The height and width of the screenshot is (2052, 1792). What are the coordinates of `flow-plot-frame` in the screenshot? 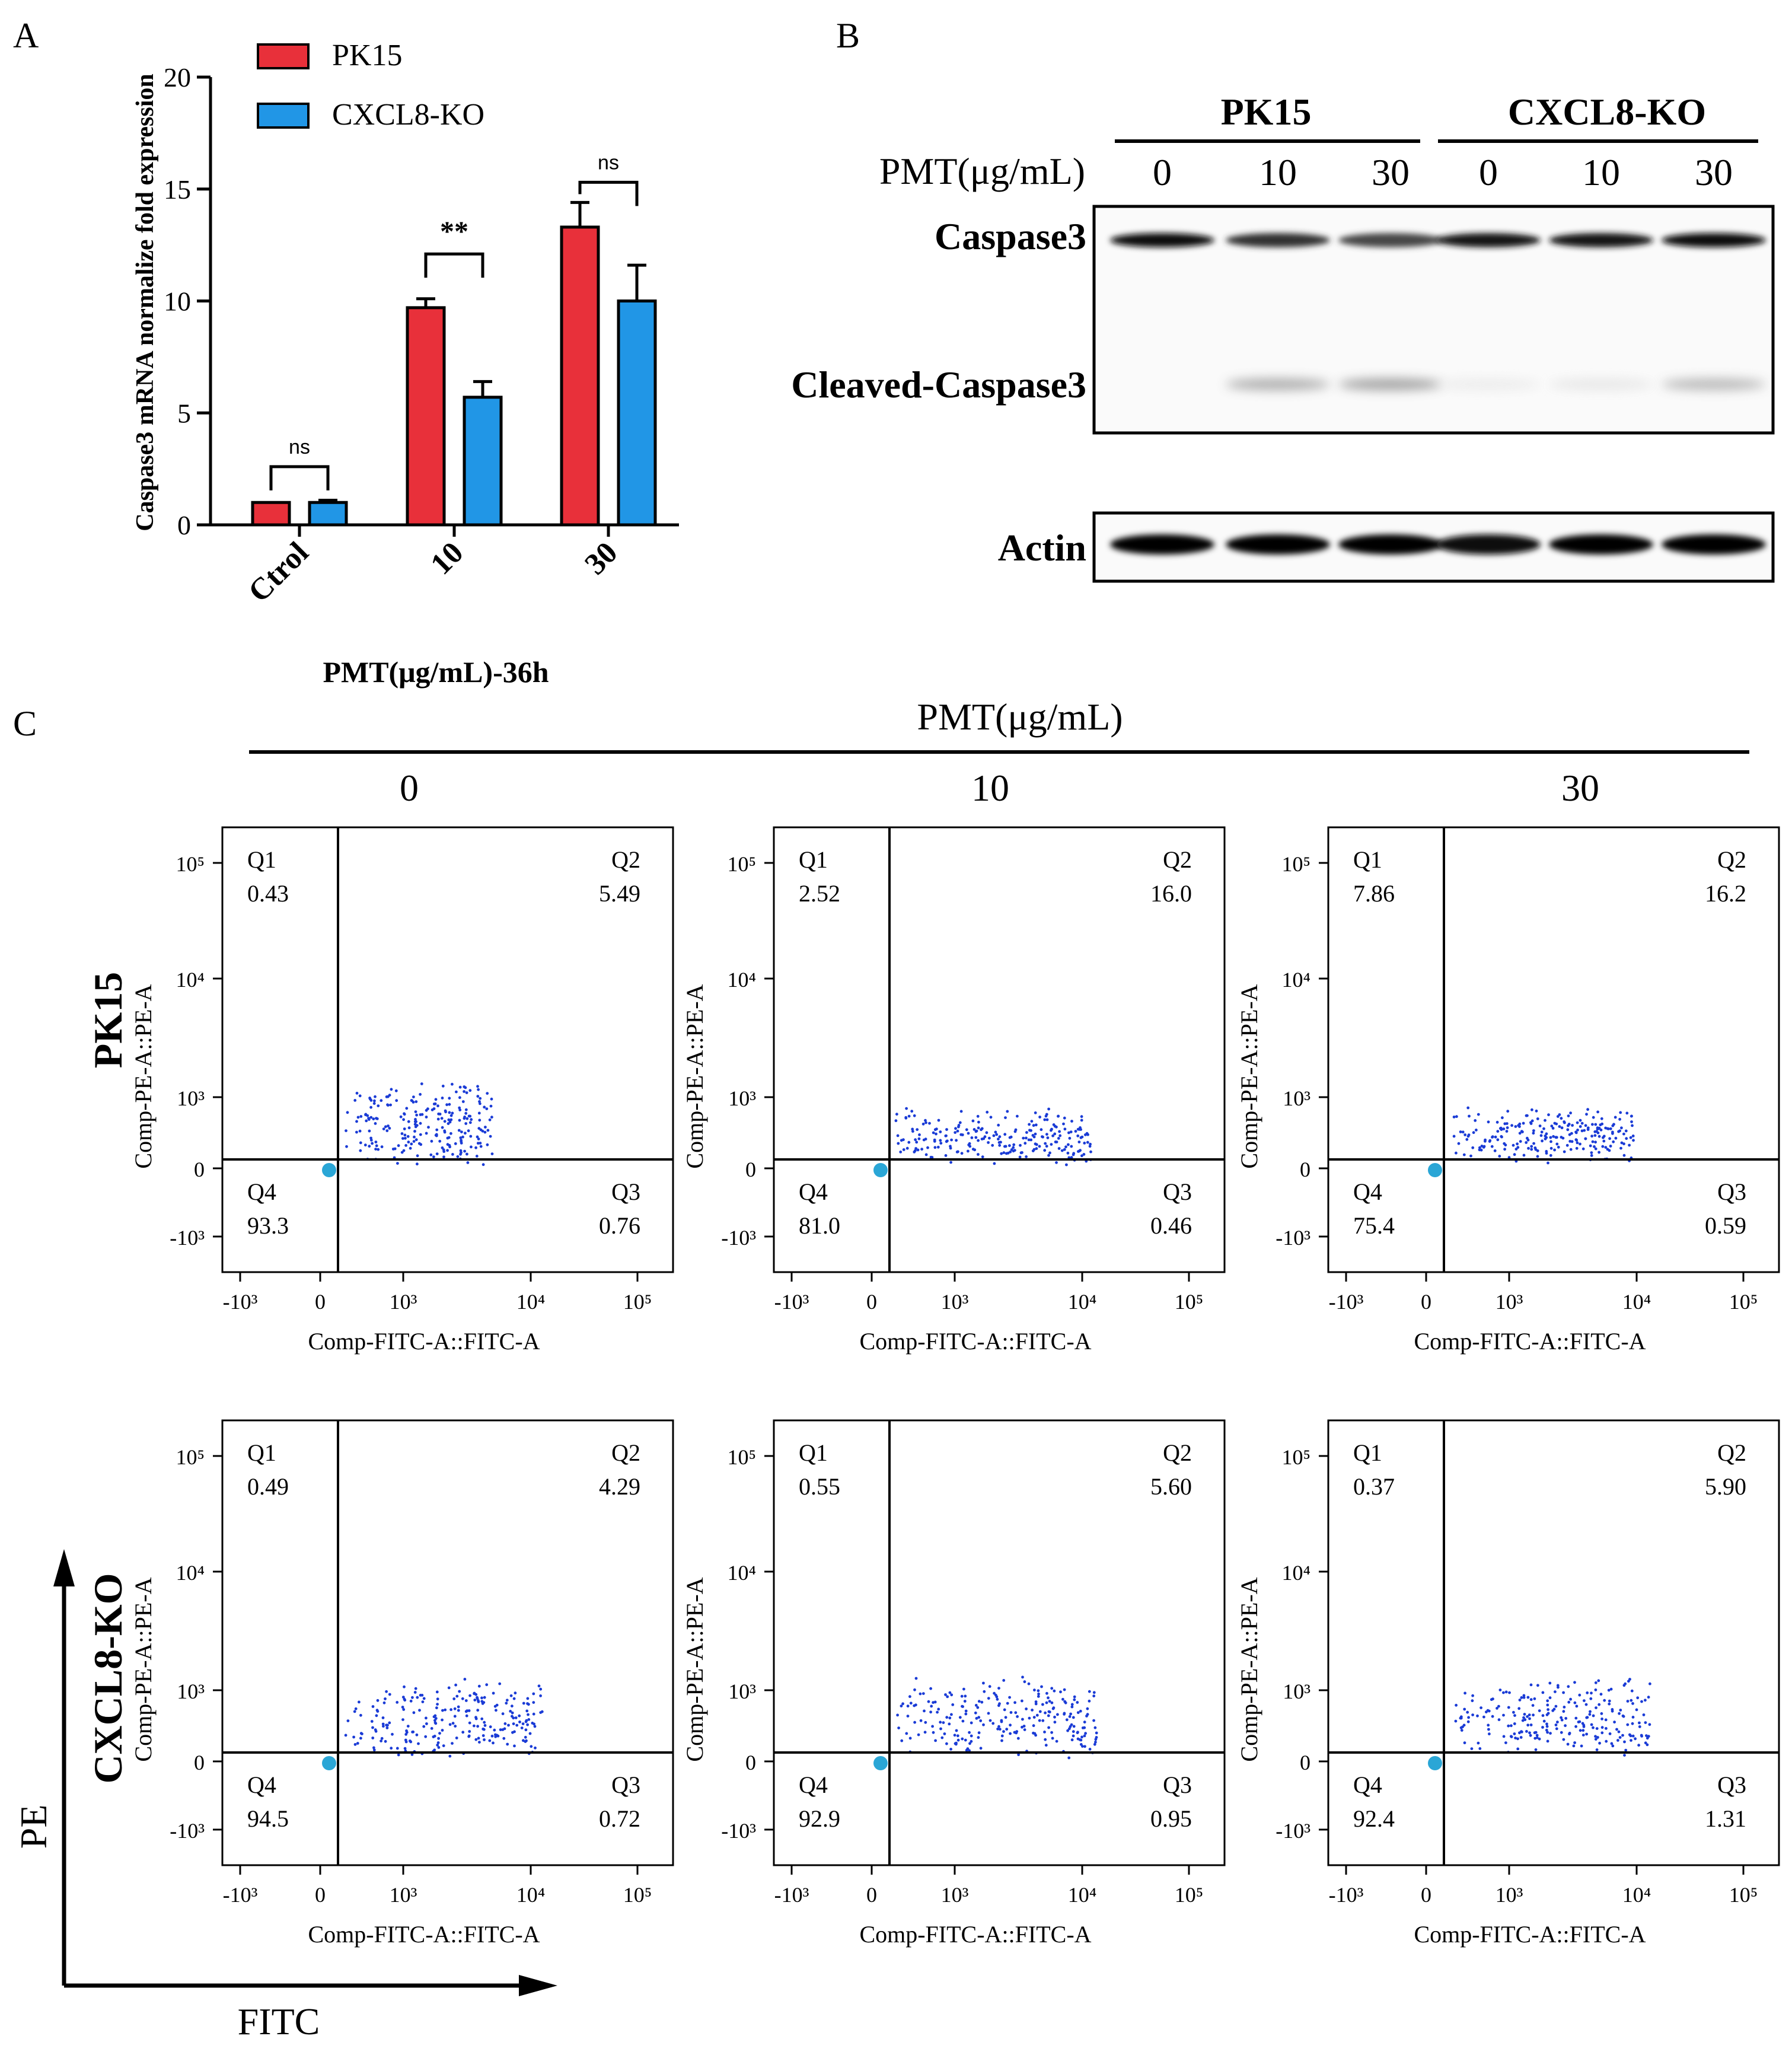 It's located at (447, 1642).